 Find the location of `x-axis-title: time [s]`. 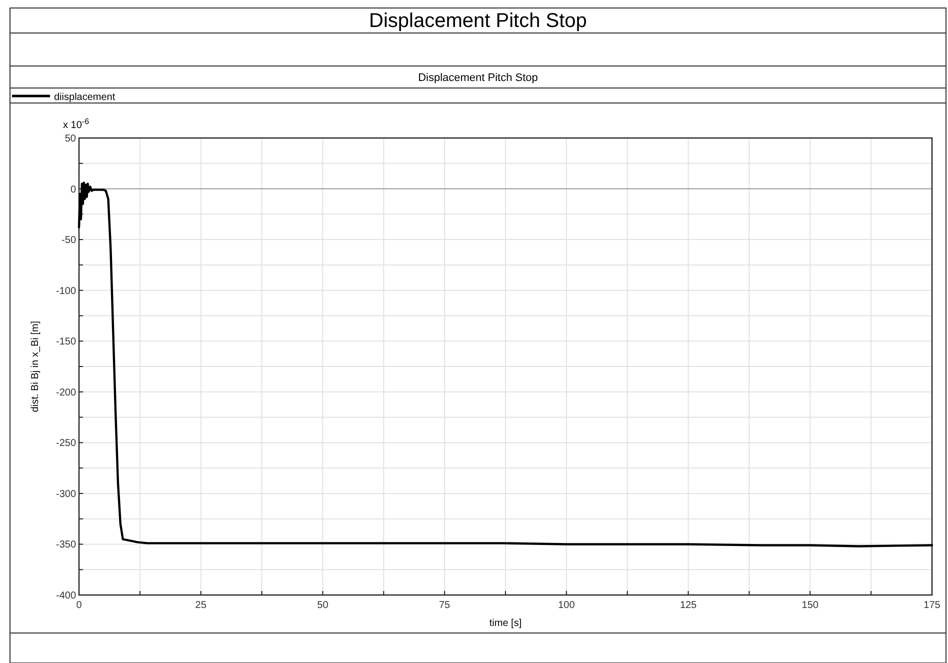

x-axis-title: time [s] is located at coordinates (505, 623).